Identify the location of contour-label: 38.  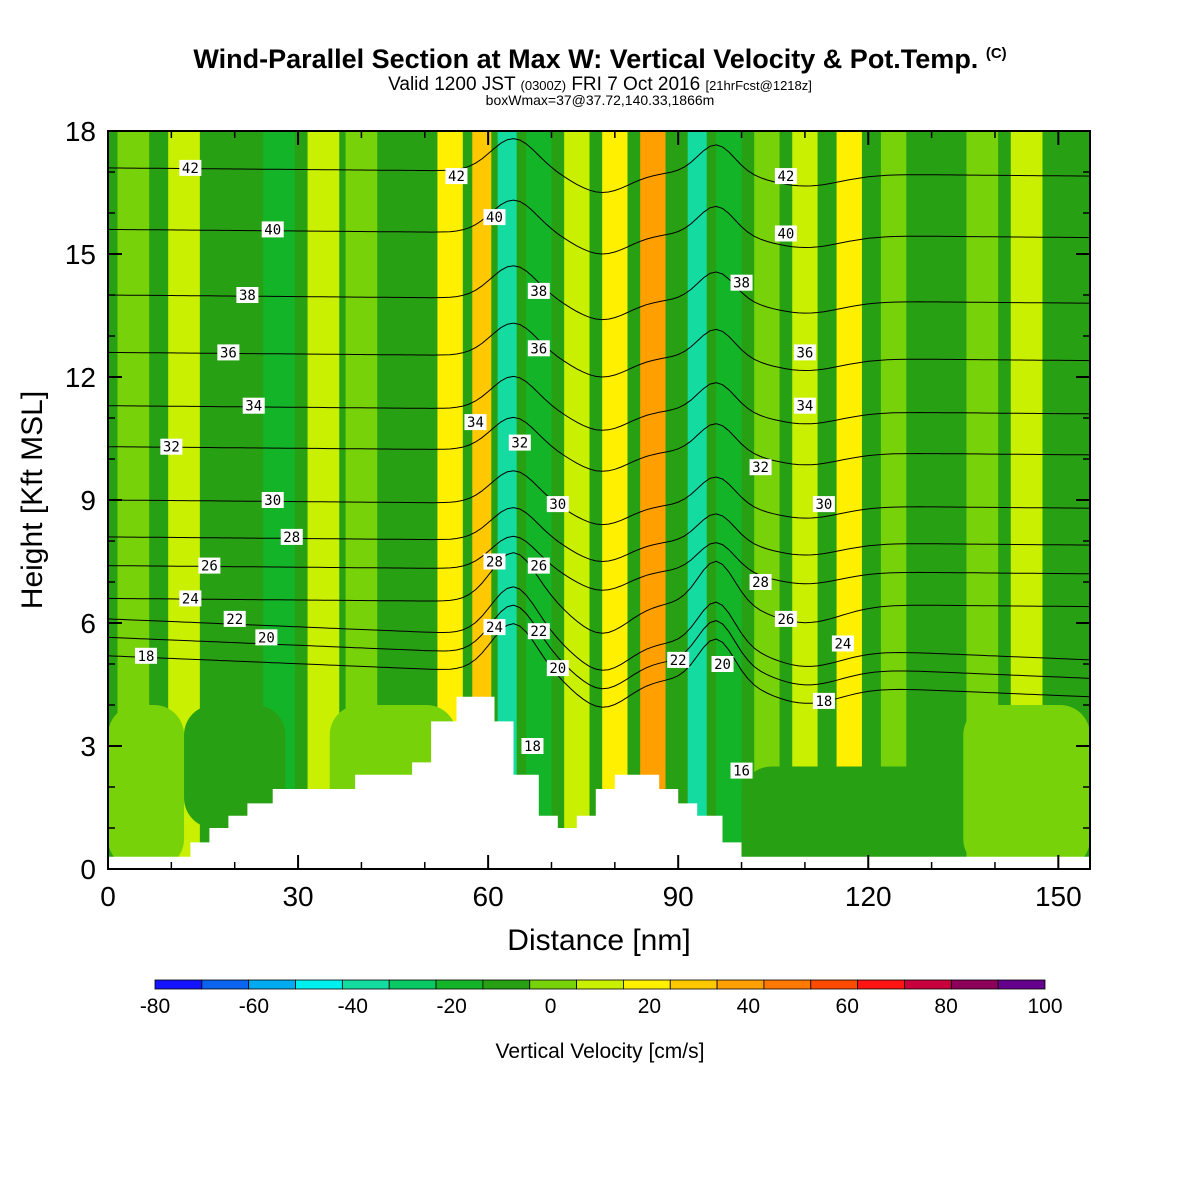
(247, 296).